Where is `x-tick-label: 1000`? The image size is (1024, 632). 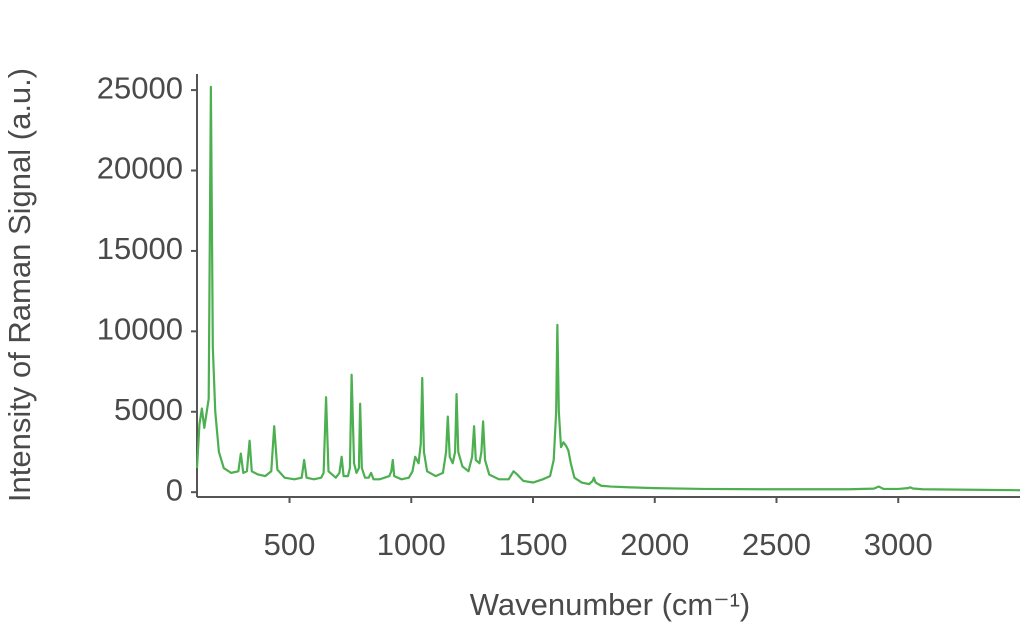 x-tick-label: 1000 is located at coordinates (411, 544).